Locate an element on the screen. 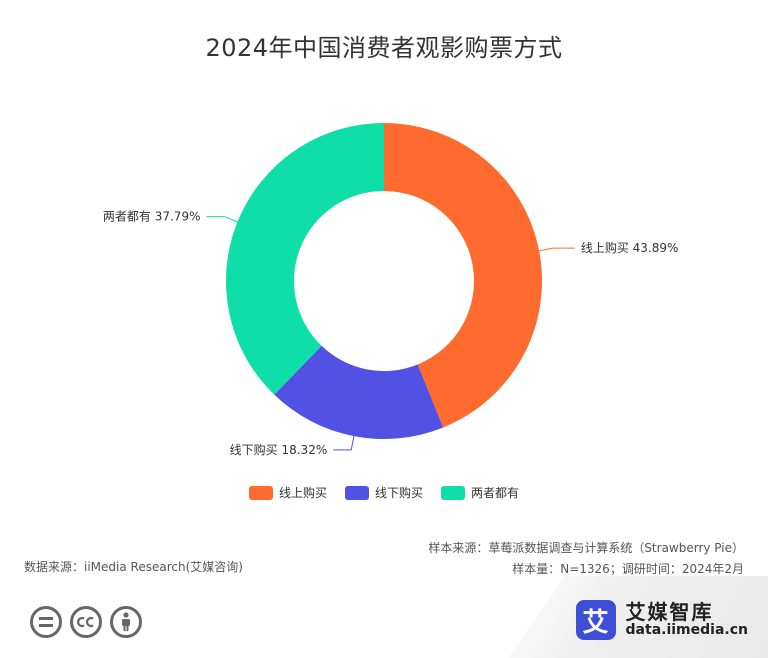 The height and width of the screenshot is (658, 768). person-icon is located at coordinates (126, 622).